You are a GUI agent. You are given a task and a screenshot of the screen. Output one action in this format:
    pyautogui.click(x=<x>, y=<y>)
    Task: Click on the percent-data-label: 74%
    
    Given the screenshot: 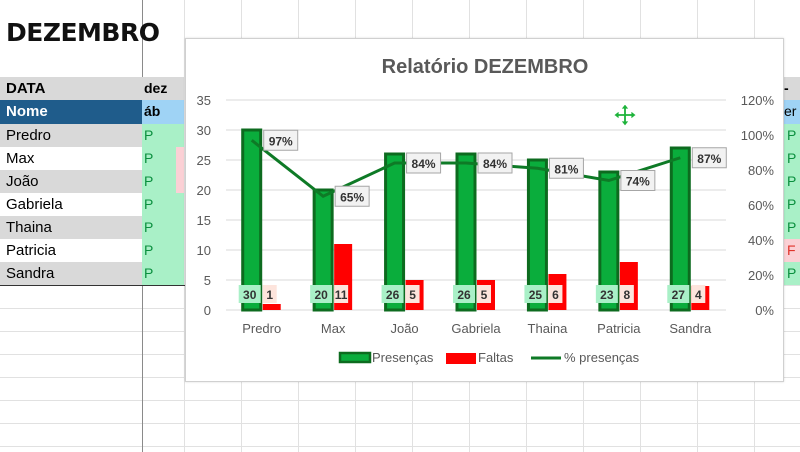 What is the action you would take?
    pyautogui.click(x=638, y=182)
    